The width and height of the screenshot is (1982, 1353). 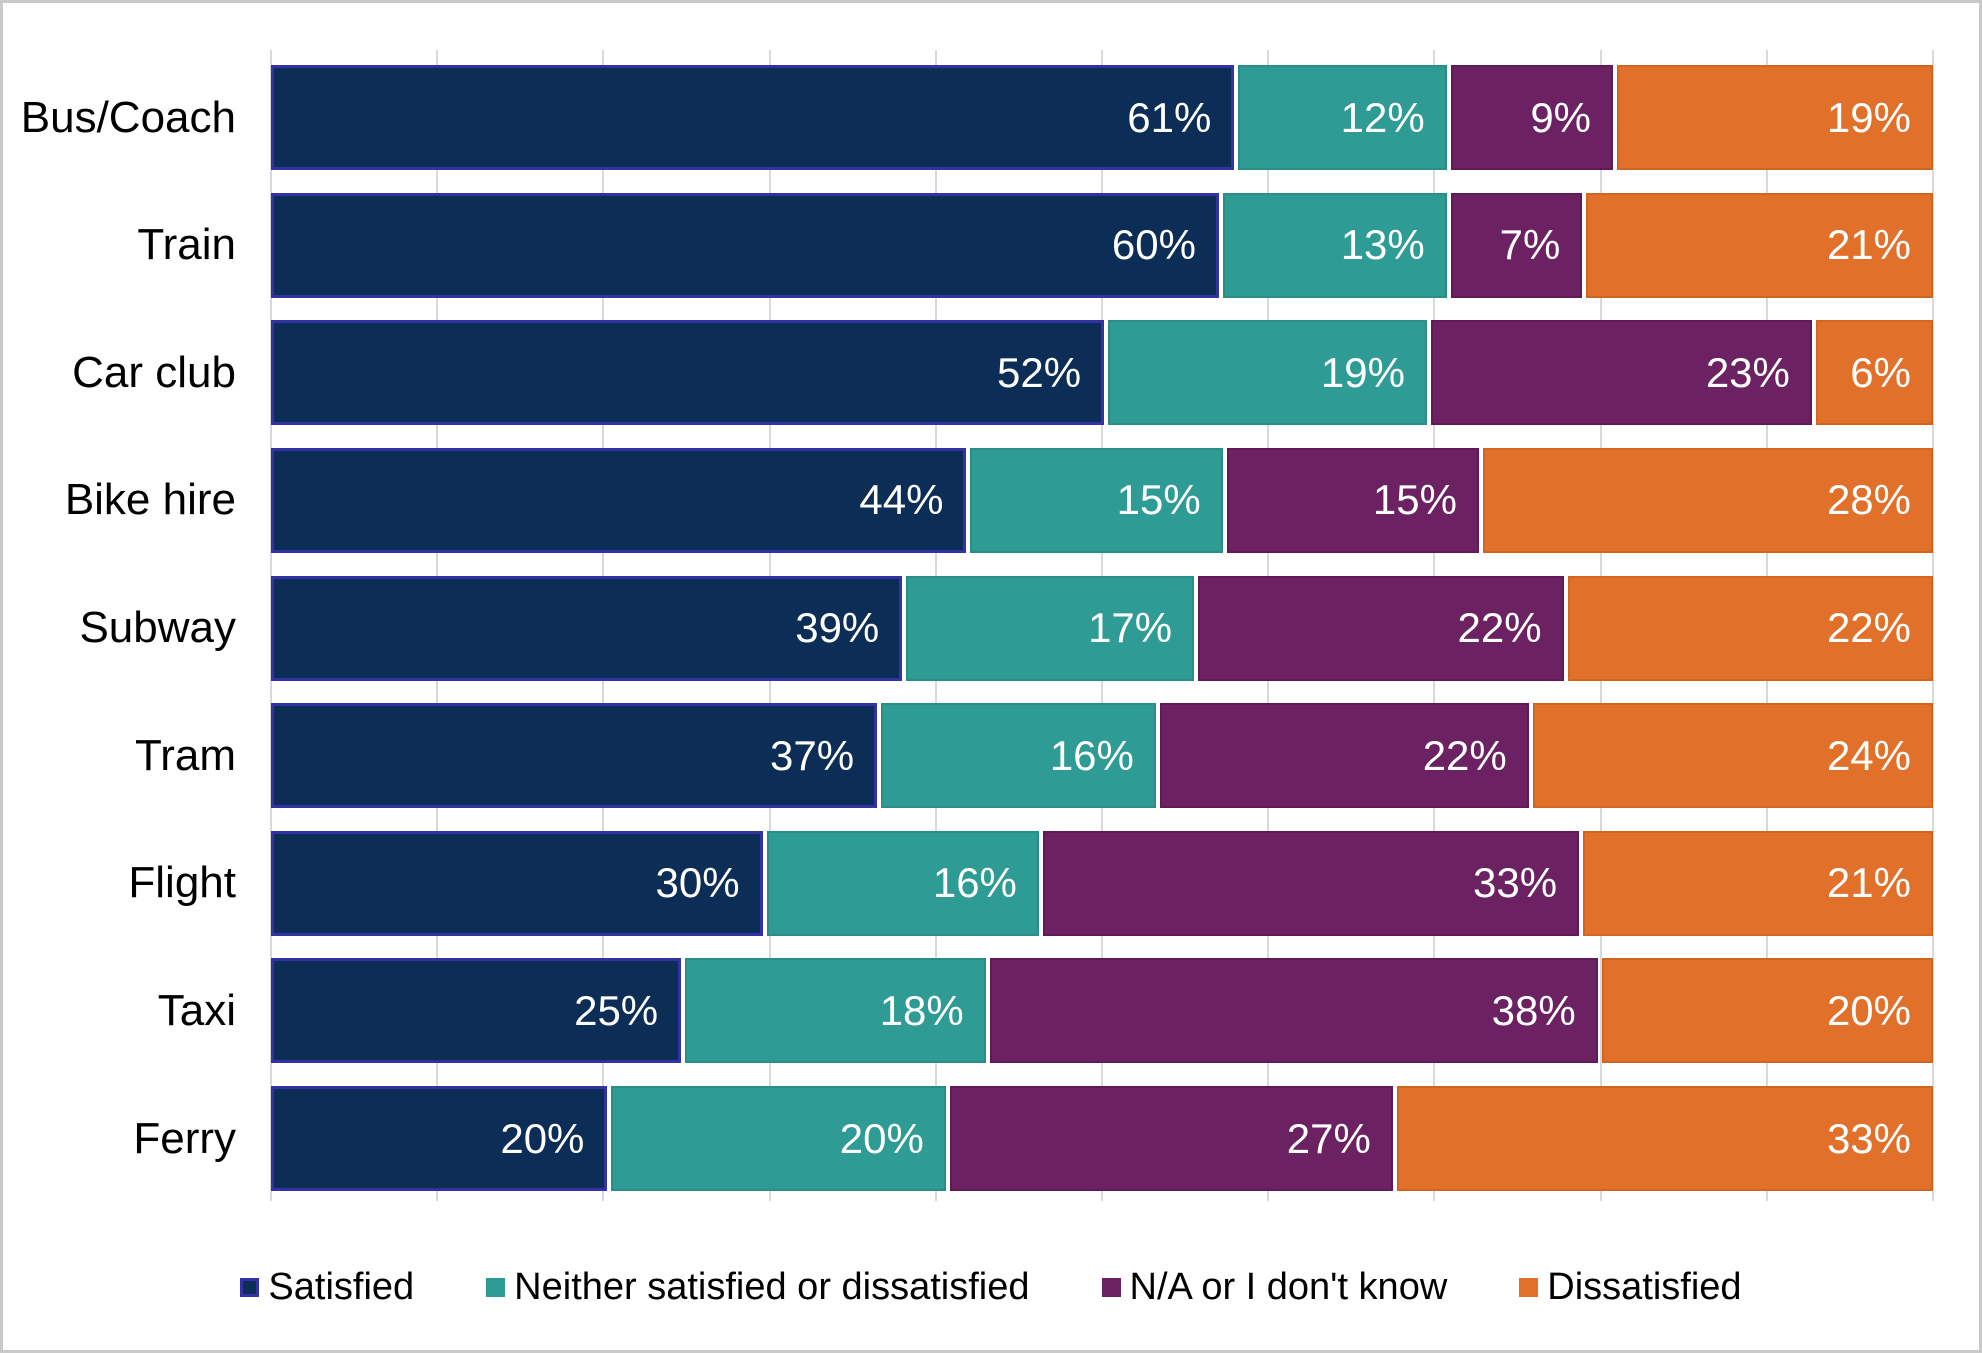 I want to click on category-label-subway: Subway, so click(x=157, y=627).